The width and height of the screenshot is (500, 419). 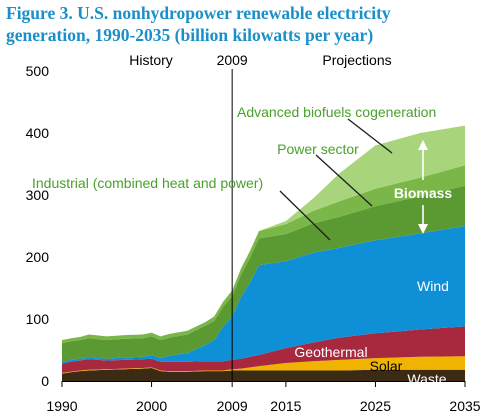 I want to click on label-power-sector: Power sector, so click(x=318, y=149).